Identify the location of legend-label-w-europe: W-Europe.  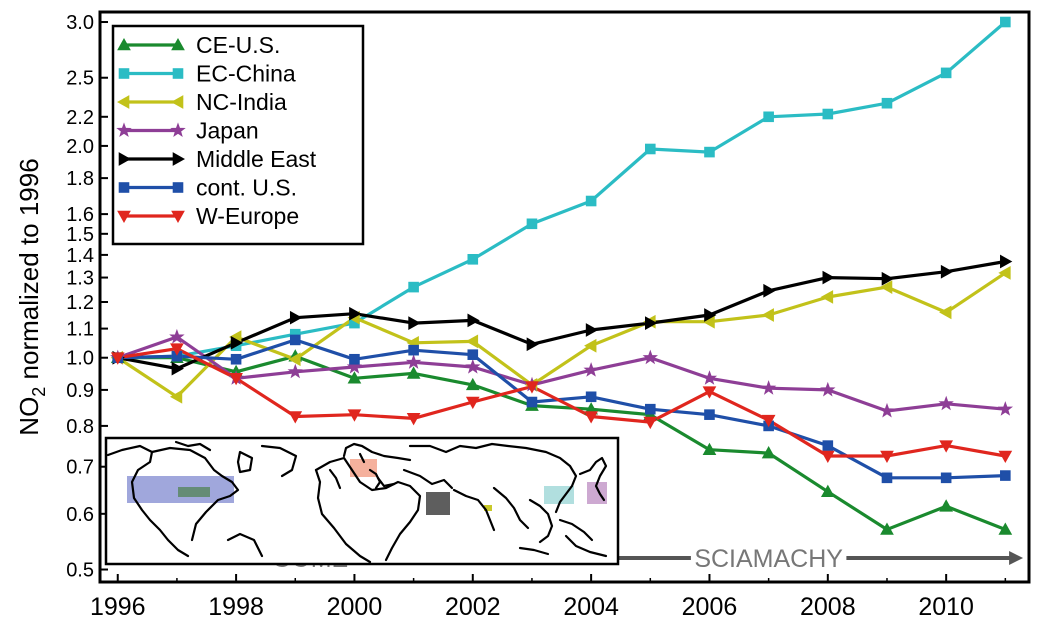
(247, 216).